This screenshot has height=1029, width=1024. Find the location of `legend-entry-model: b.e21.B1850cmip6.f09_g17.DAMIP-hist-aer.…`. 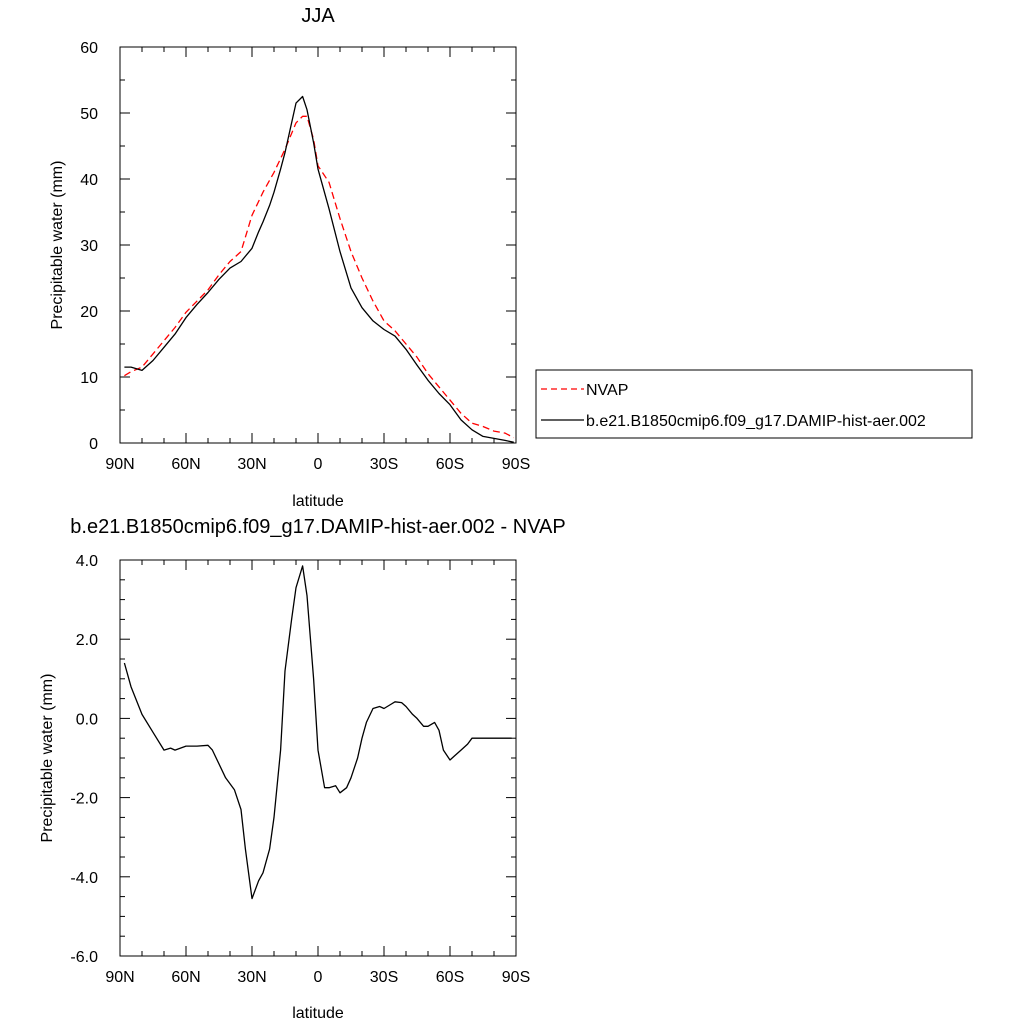

legend-entry-model: b.e21.B1850cmip6.f09_g17.DAMIP-hist-aer.… is located at coordinates (756, 421).